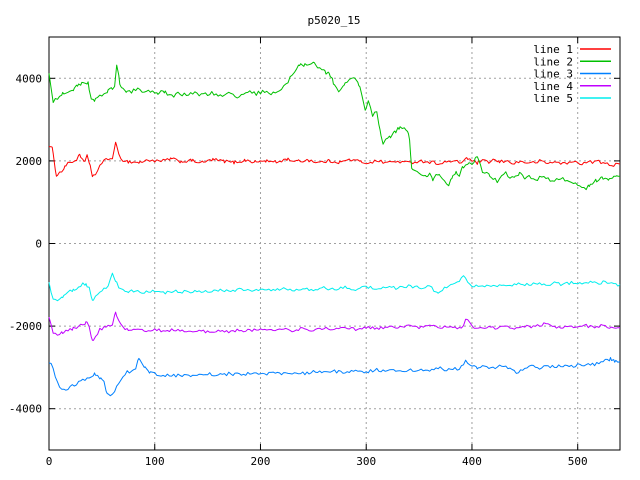 The height and width of the screenshot is (480, 640). I want to click on x-tick-label: 100, so click(155, 461).